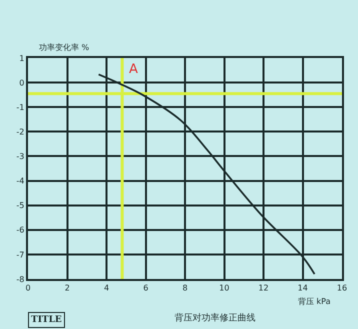 The image size is (358, 329). Describe the element at coordinates (20, 157) in the screenshot. I see `y-tick-label: -3` at that location.